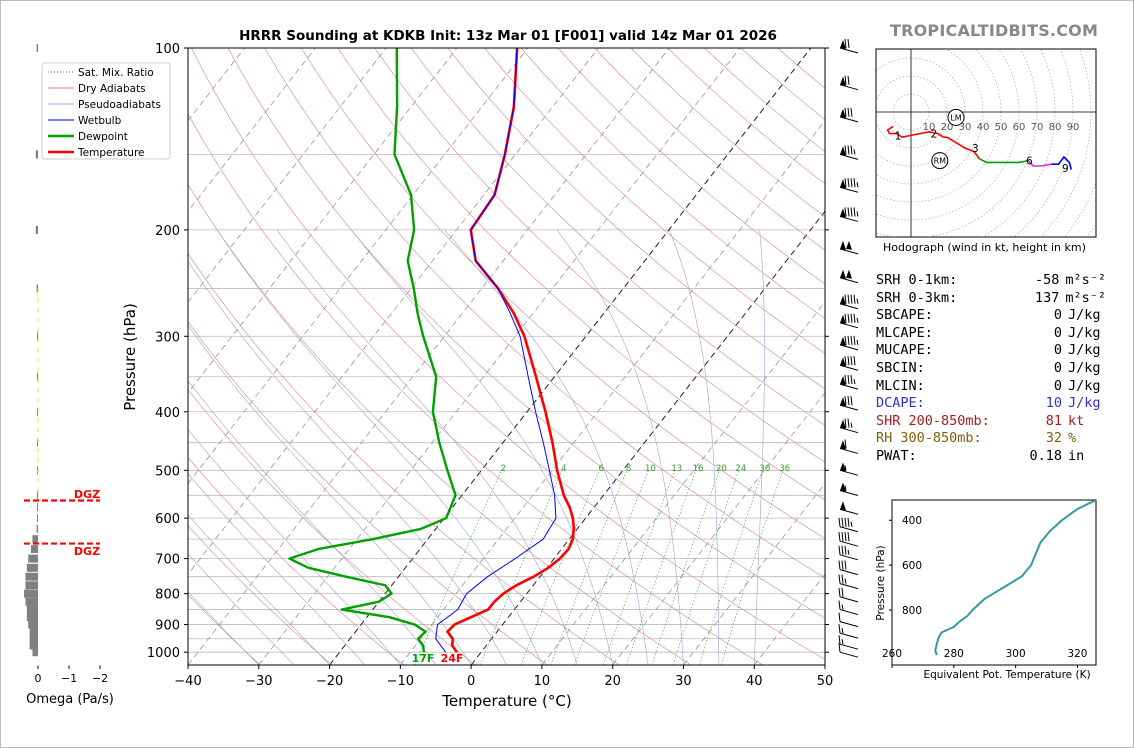 The image size is (1134, 748). What do you see at coordinates (116, 73) in the screenshot?
I see `legend-label: Sat. Mix. Ratio` at bounding box center [116, 73].